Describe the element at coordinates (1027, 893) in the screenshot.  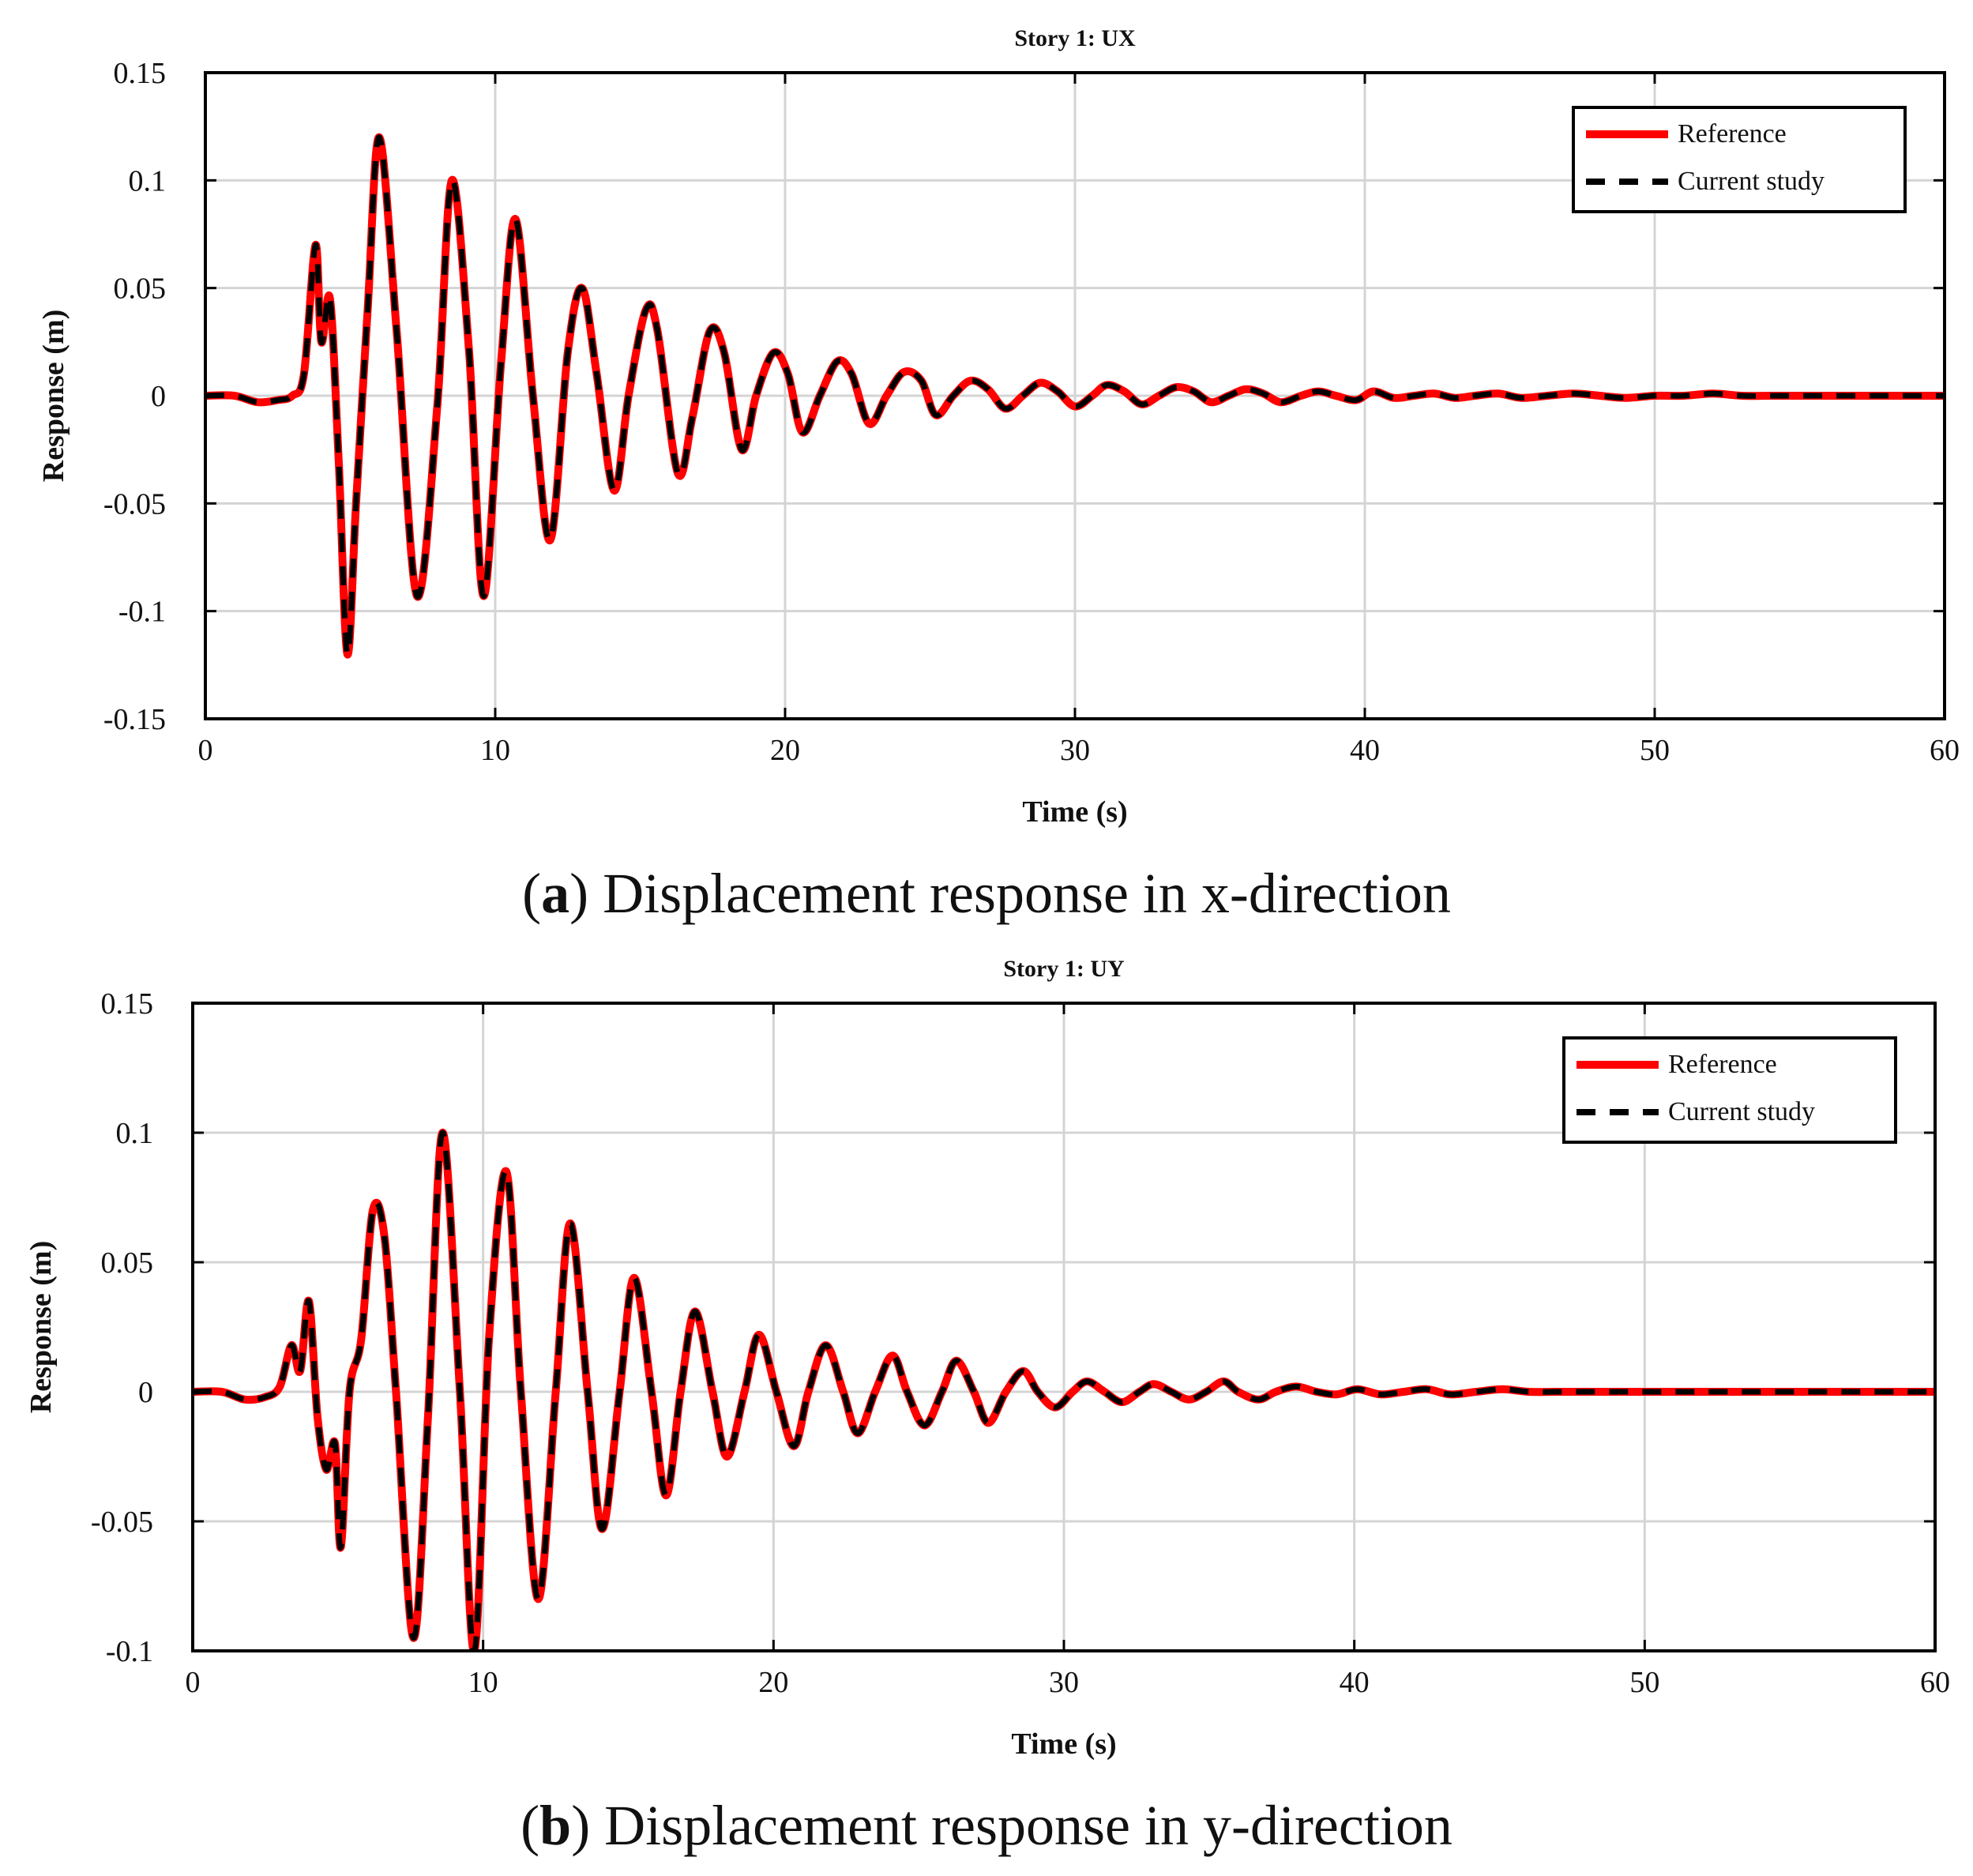
I see `caption-a-text: Displacement response in x-direction` at that location.